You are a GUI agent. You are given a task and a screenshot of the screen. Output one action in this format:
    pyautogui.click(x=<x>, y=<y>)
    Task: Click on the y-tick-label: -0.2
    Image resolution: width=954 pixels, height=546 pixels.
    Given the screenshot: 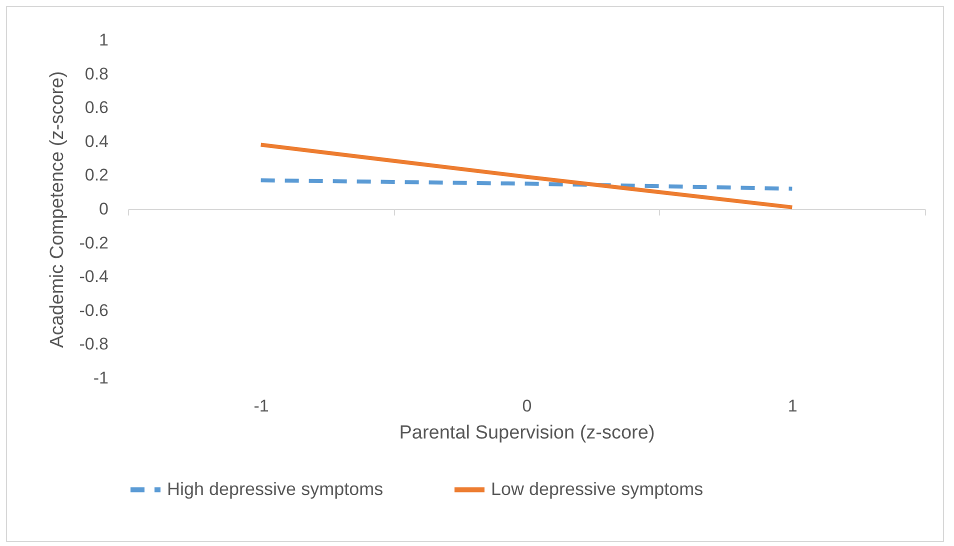 What is the action you would take?
    pyautogui.click(x=93, y=242)
    